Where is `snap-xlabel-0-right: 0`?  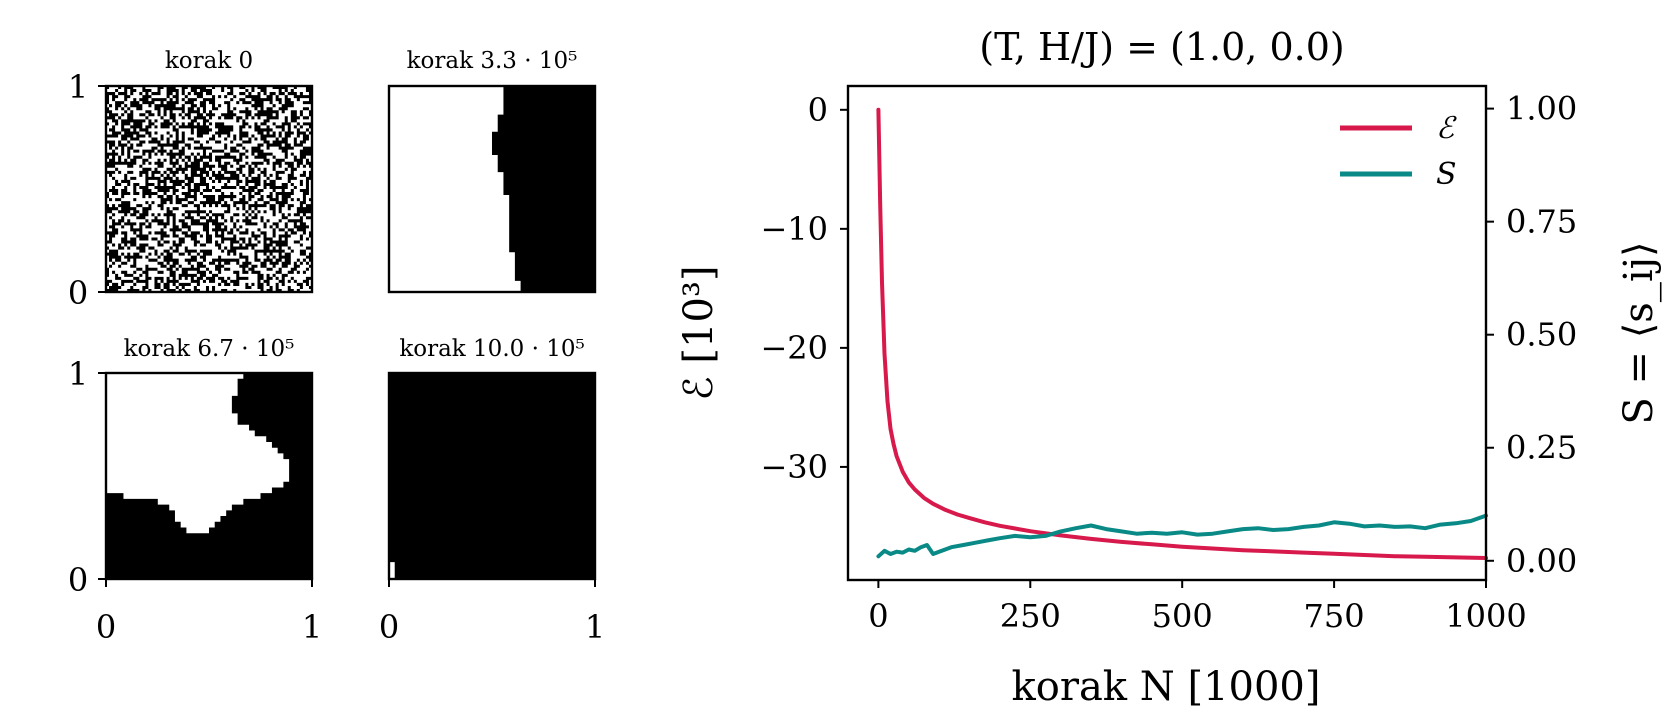 snap-xlabel-0-right: 0 is located at coordinates (389, 627).